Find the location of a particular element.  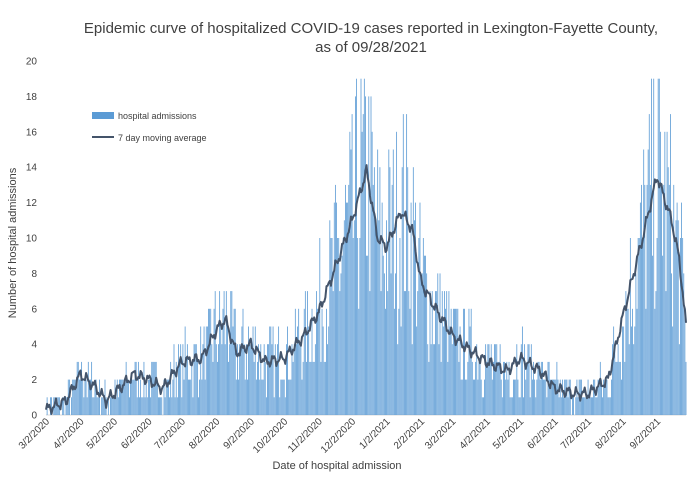

y-tick-label: 0 is located at coordinates (34, 416).